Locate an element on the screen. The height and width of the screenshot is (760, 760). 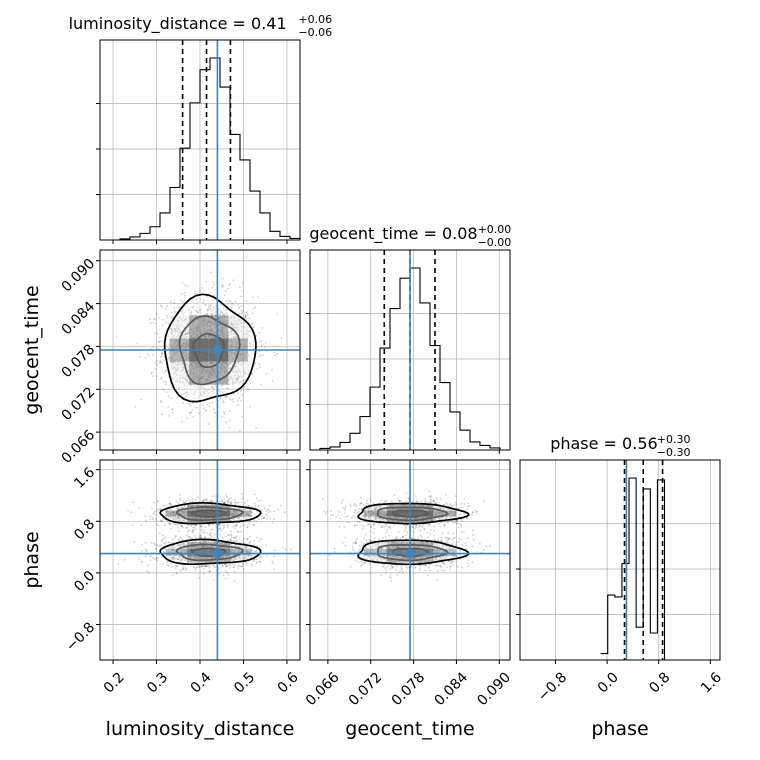
2d-panel-luminosity_distance-phase is located at coordinates (198, 562).